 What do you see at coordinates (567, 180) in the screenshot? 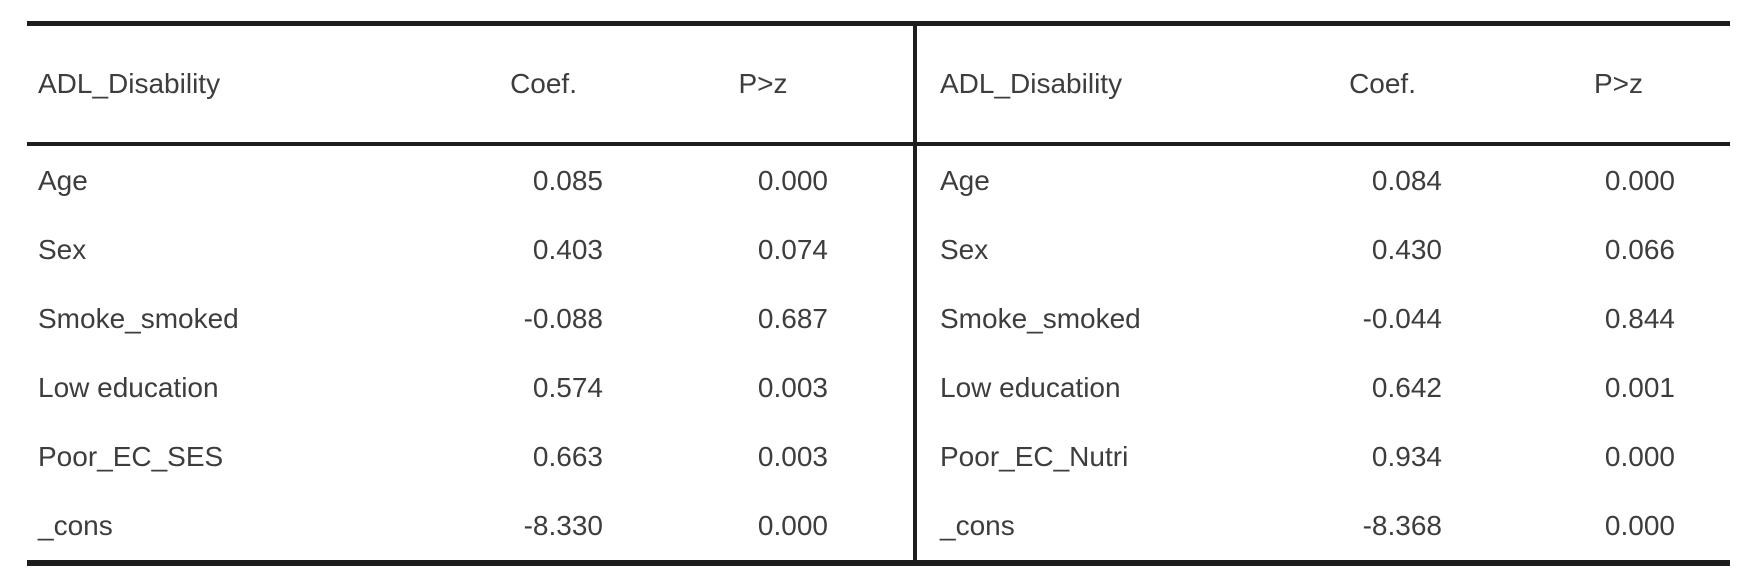
I see `coef-value: 0.085` at bounding box center [567, 180].